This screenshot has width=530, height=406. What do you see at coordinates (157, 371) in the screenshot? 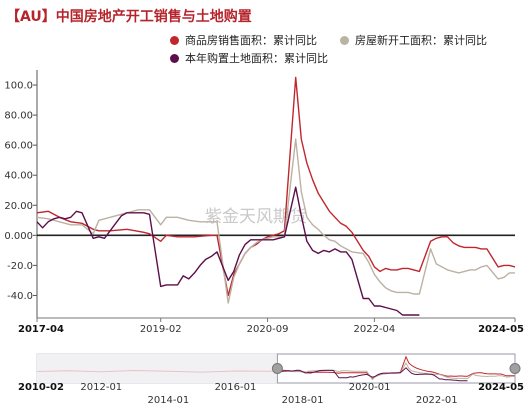
I see `navigator-history-line` at bounding box center [157, 371].